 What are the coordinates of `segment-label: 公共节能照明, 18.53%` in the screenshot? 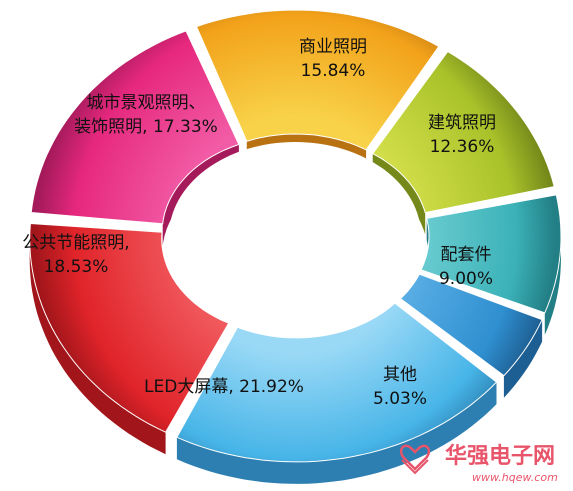 It's located at (75, 255).